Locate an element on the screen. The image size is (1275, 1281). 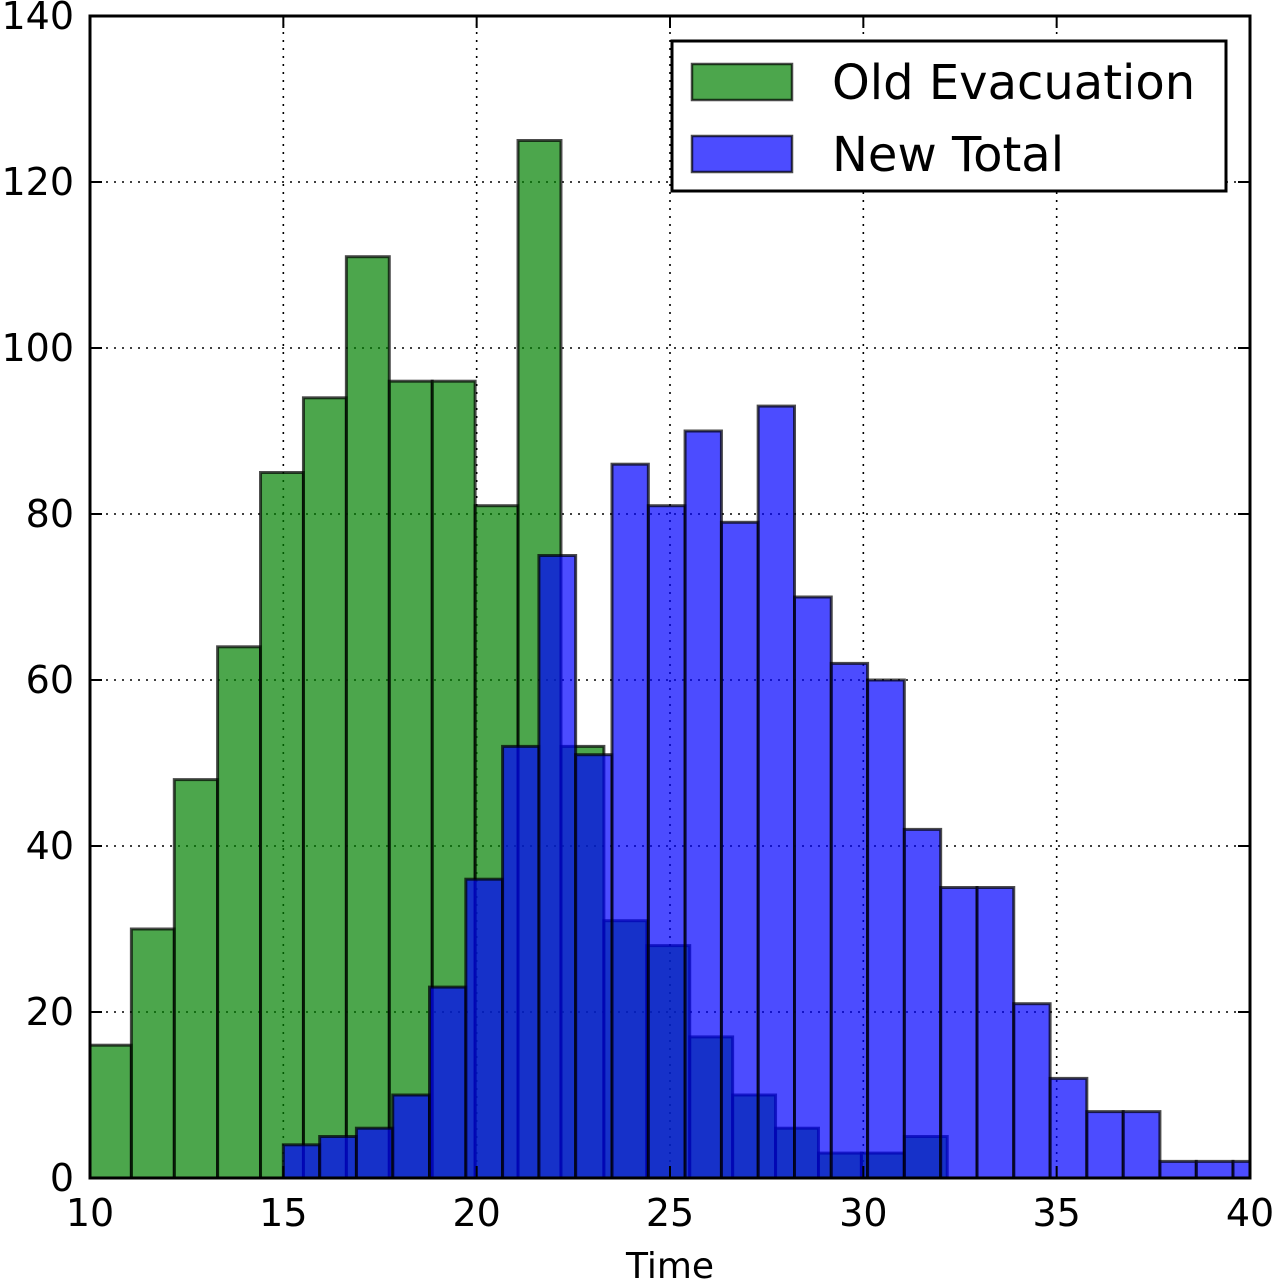
x-tick-label-25: 25 is located at coordinates (670, 1213).